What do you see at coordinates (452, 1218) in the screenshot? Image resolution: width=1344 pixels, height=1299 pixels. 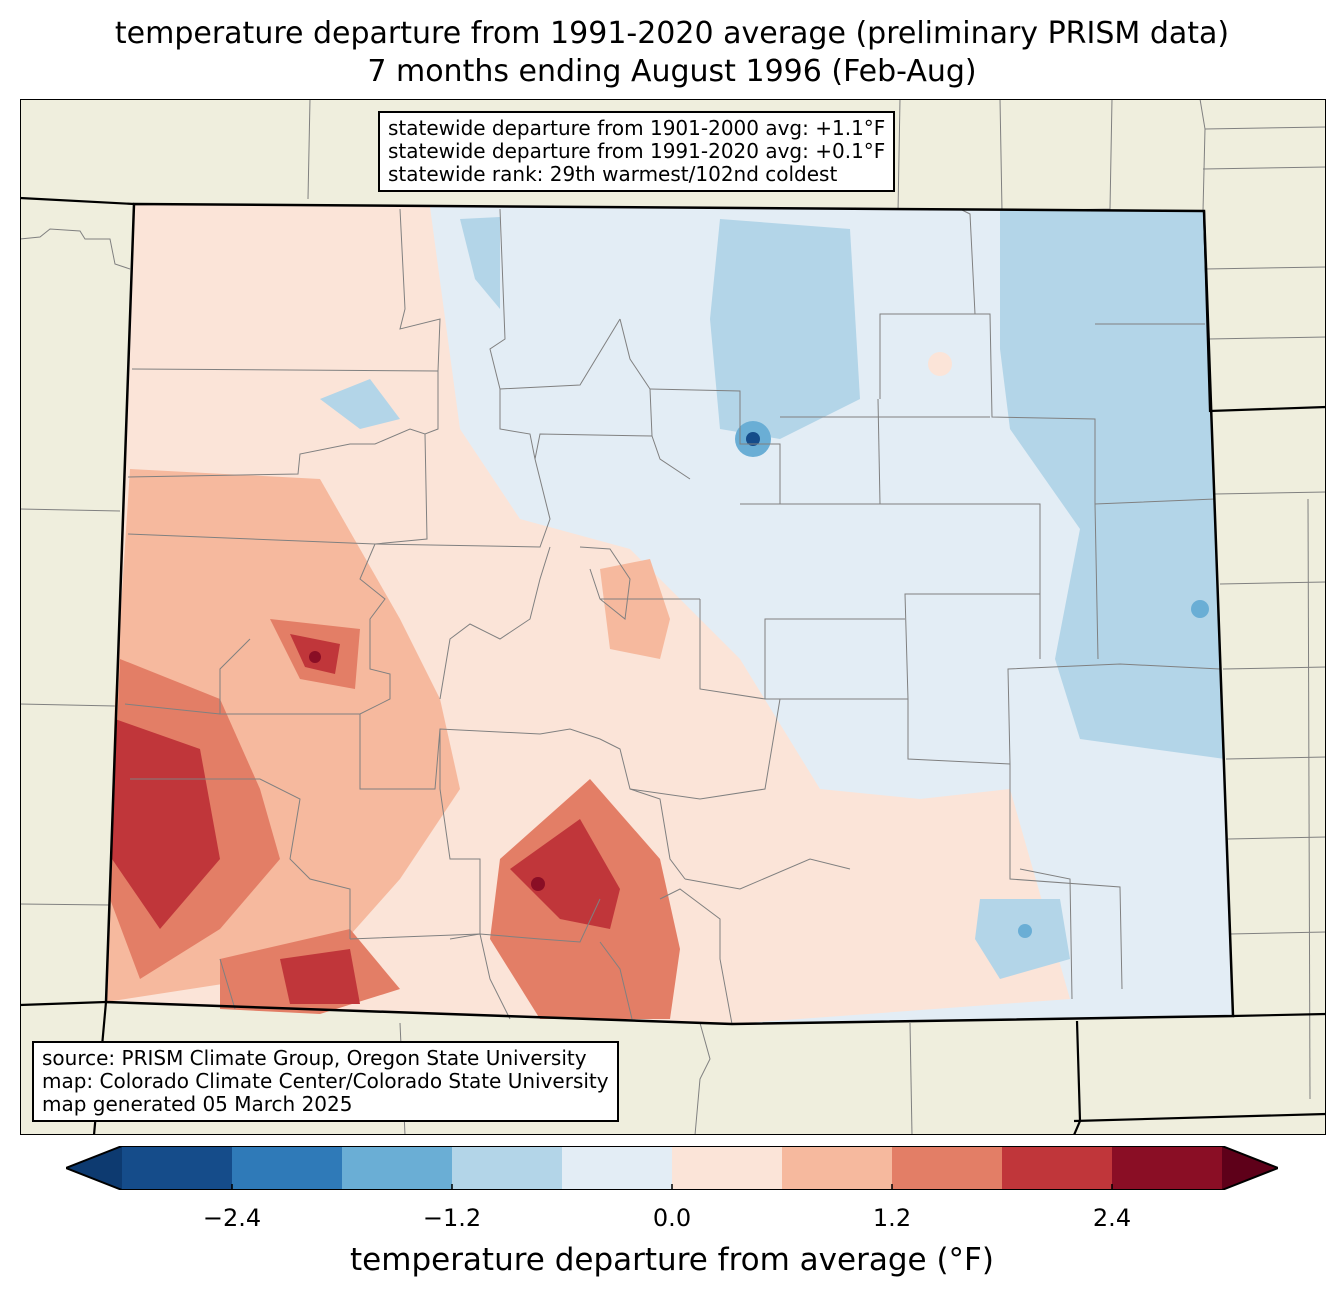 I see `colorbar-tick-label: −1.2` at bounding box center [452, 1218].